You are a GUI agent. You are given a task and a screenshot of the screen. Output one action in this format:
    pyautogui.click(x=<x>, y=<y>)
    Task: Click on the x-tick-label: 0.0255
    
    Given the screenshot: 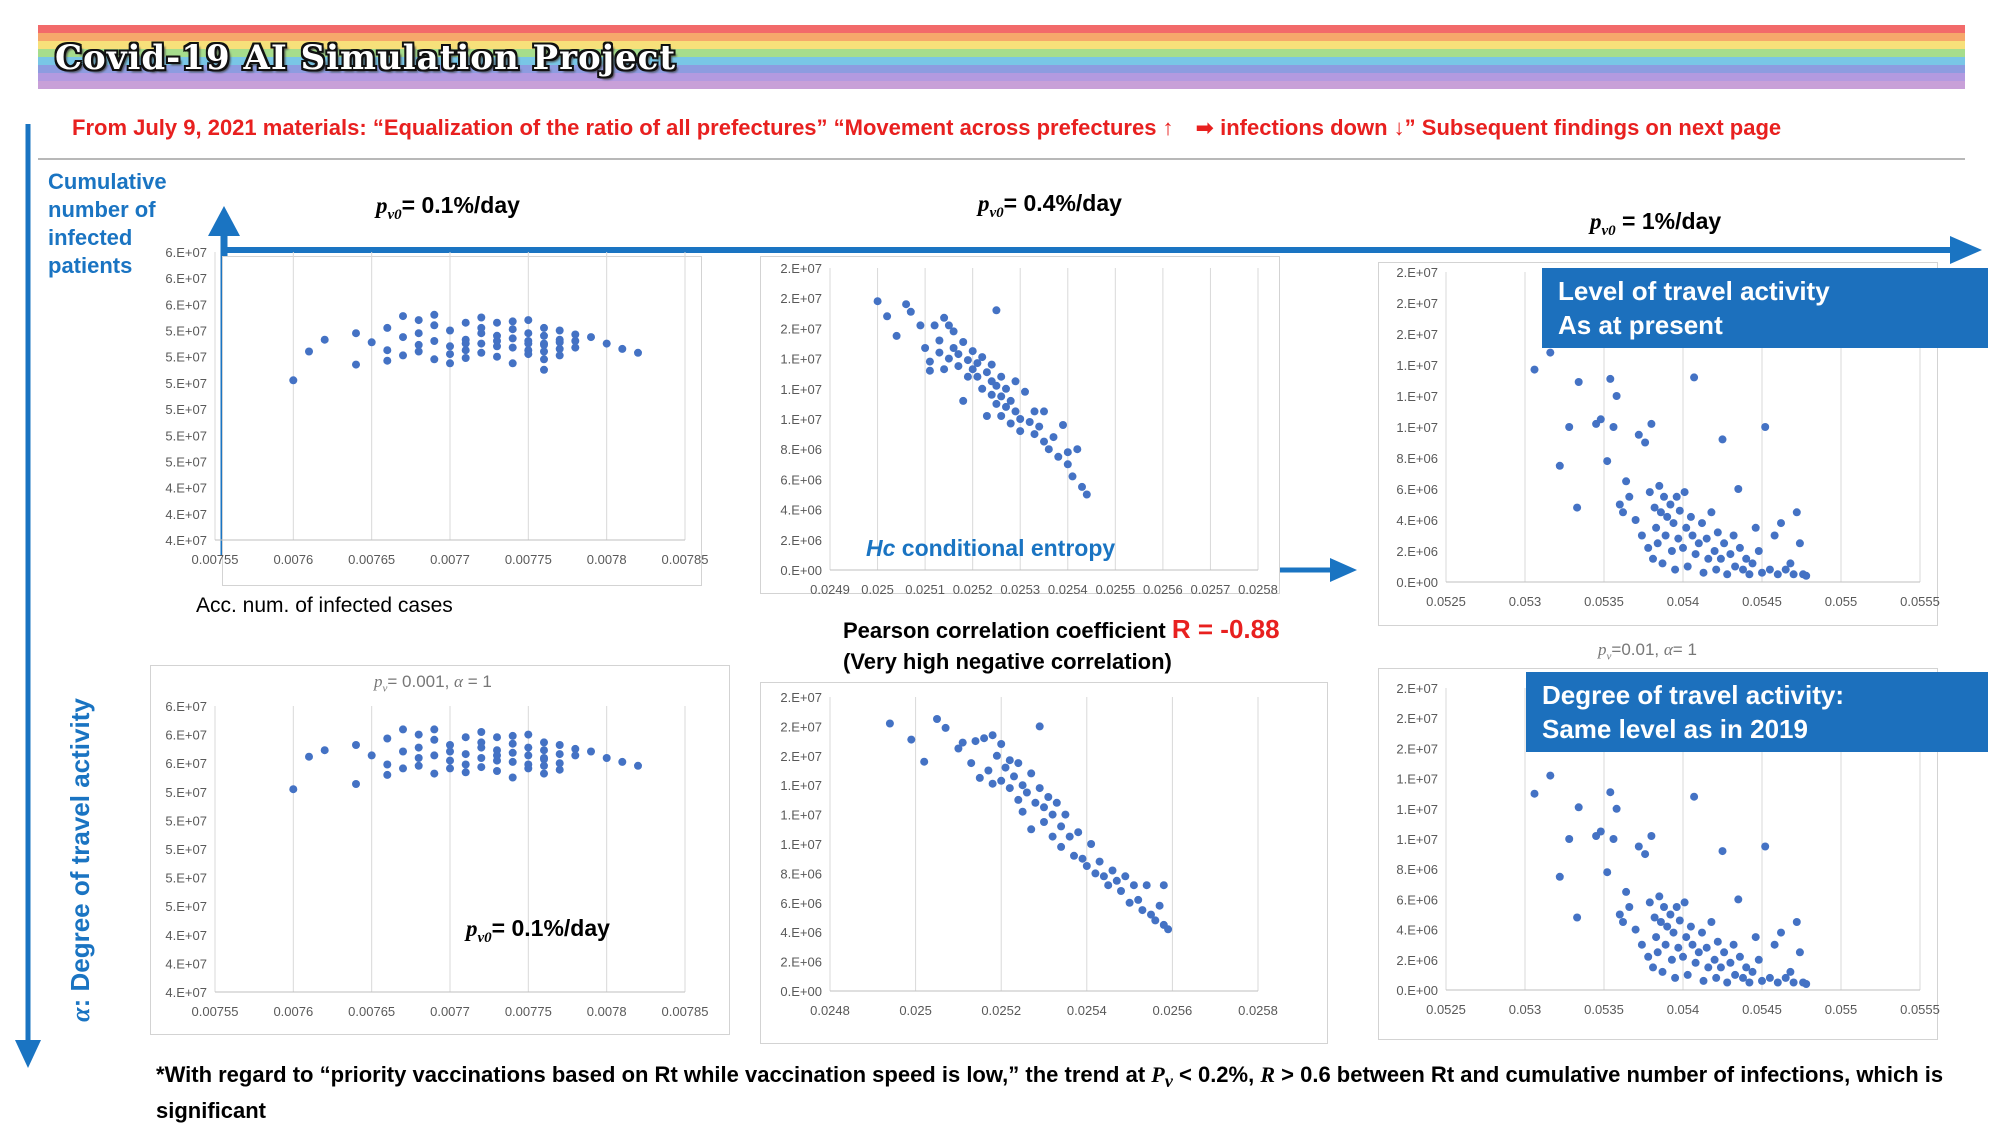 What is the action you would take?
    pyautogui.click(x=1115, y=589)
    